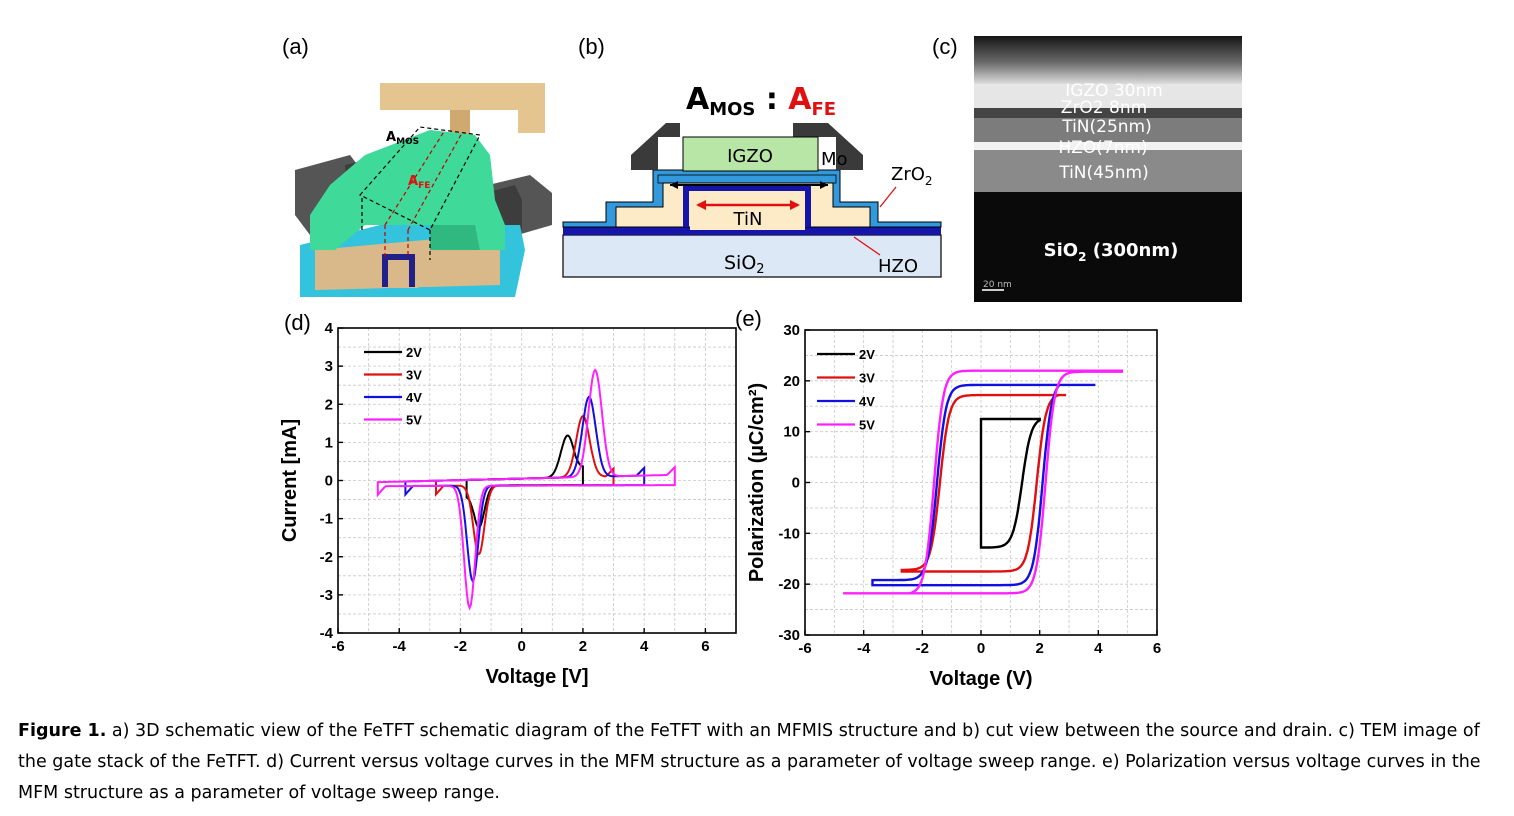 The width and height of the screenshot is (1514, 816). Describe the element at coordinates (1104, 108) in the screenshot. I see `tem-label-zro2: ZrO2 8nm` at that location.